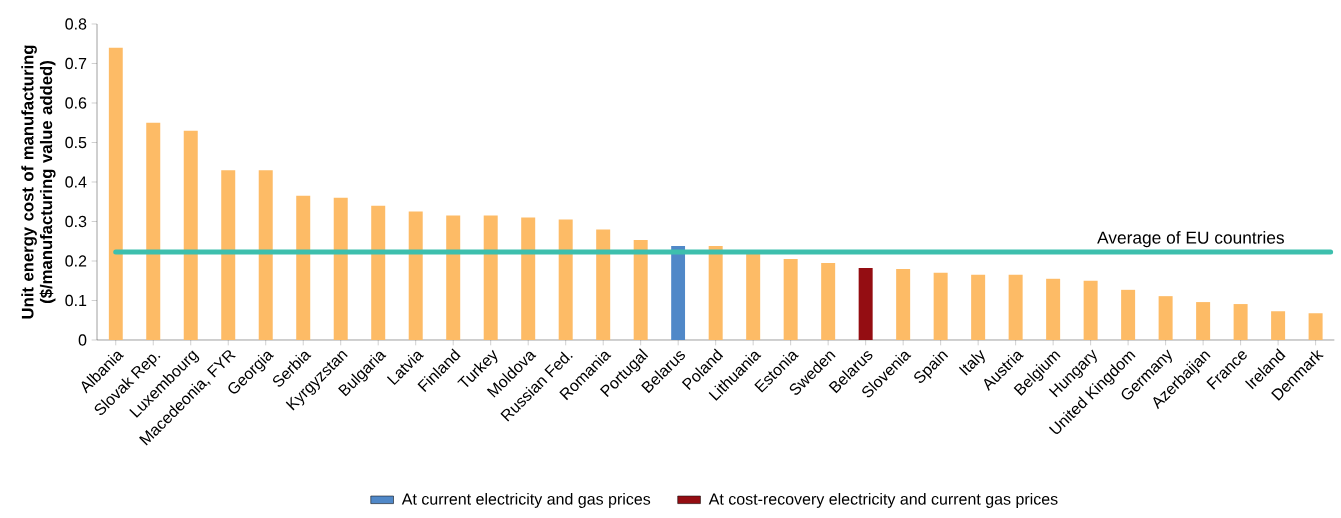 This screenshot has width=1341, height=518. I want to click on legend-label: At cost-recovery electricity and current gas prices, so click(883, 500).